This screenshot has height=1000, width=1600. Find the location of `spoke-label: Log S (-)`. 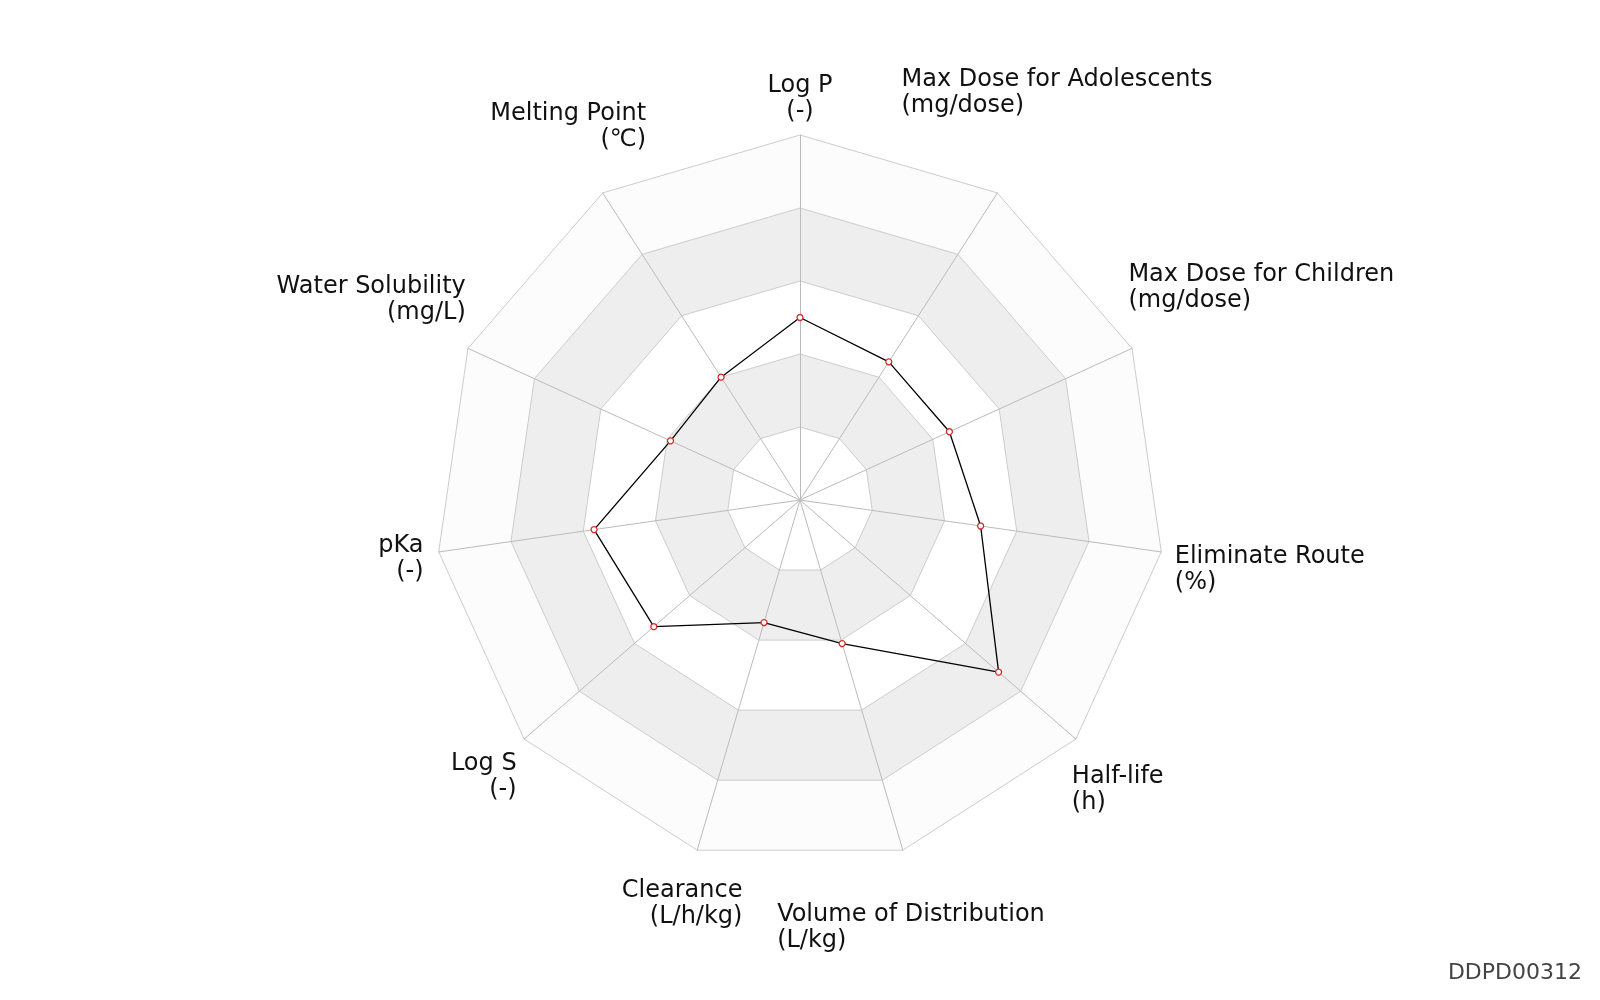

spoke-label: Log S (-) is located at coordinates (483, 774).